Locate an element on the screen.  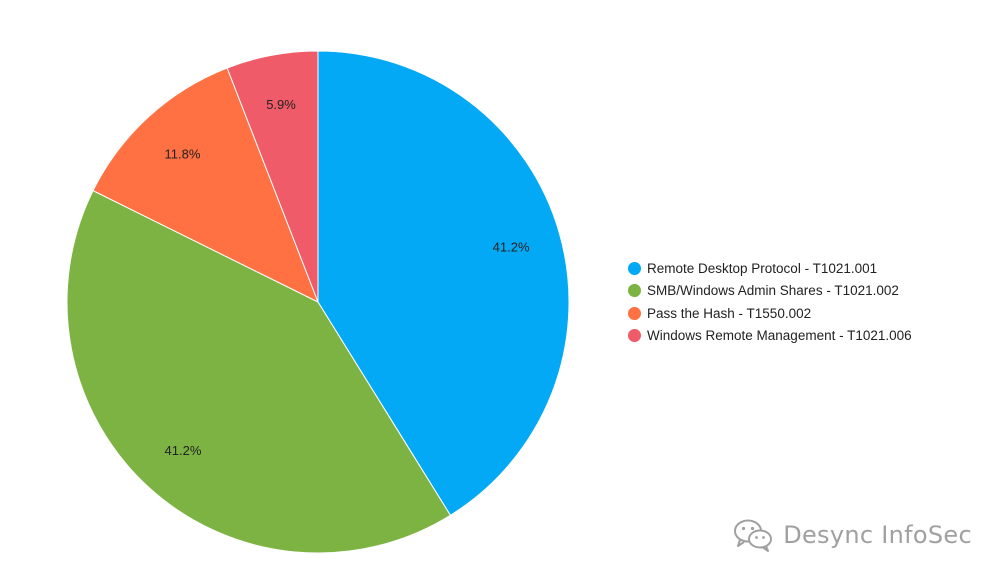
pie-data-label-4: 5.9% is located at coordinates (281, 104).